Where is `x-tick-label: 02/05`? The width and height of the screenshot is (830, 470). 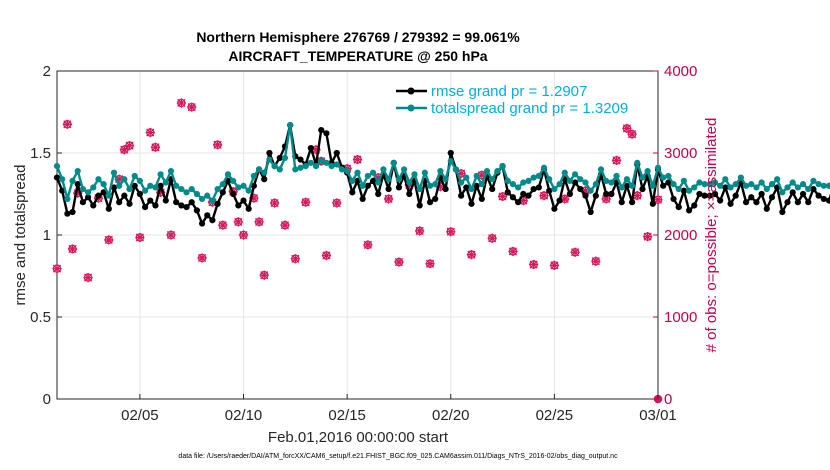 x-tick-label: 02/05 is located at coordinates (140, 415).